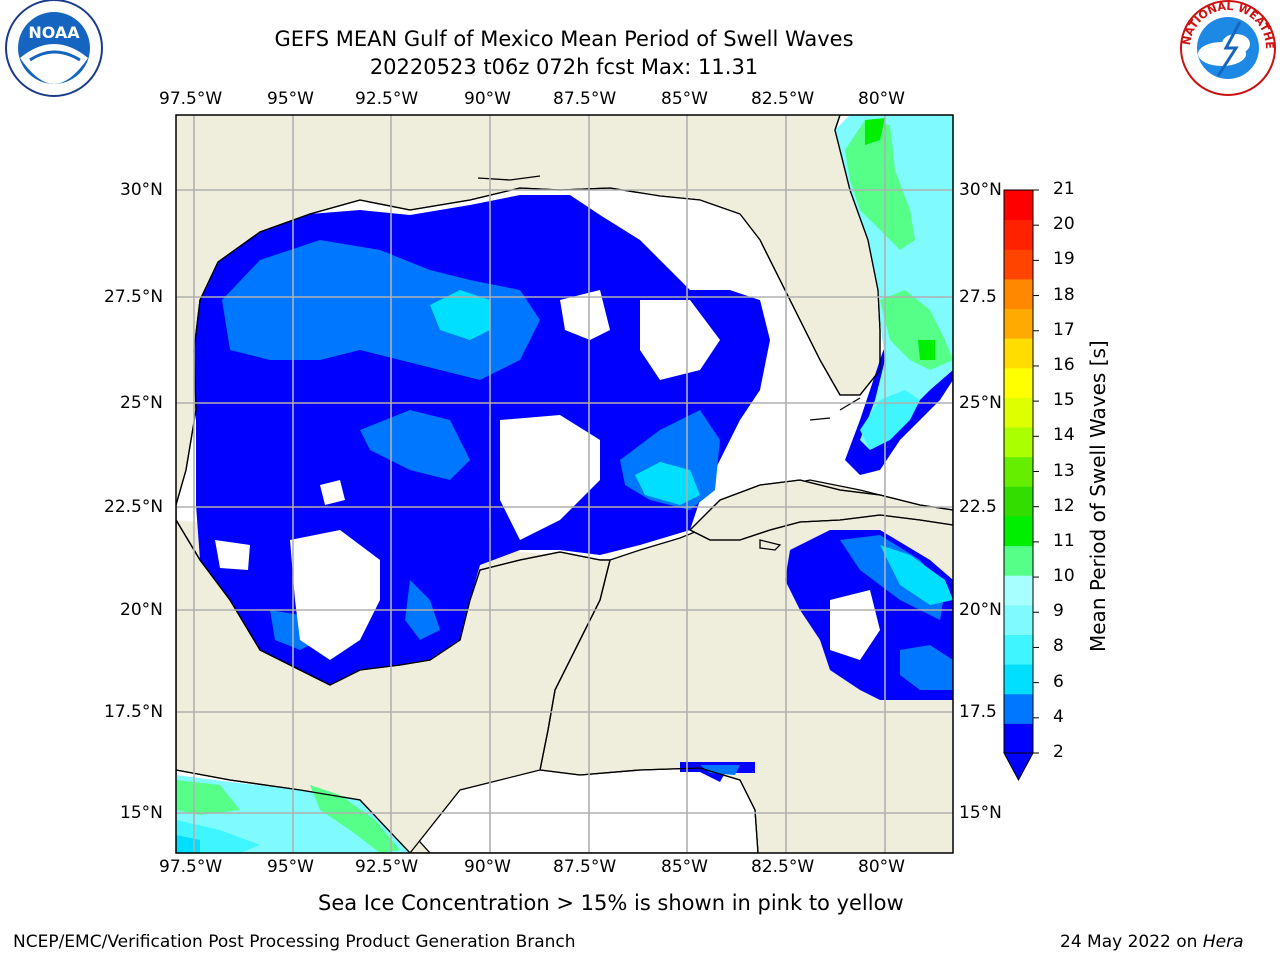 The height and width of the screenshot is (960, 1280). What do you see at coordinates (978, 507) in the screenshot?
I see `lat-label-right-3: 22.5` at bounding box center [978, 507].